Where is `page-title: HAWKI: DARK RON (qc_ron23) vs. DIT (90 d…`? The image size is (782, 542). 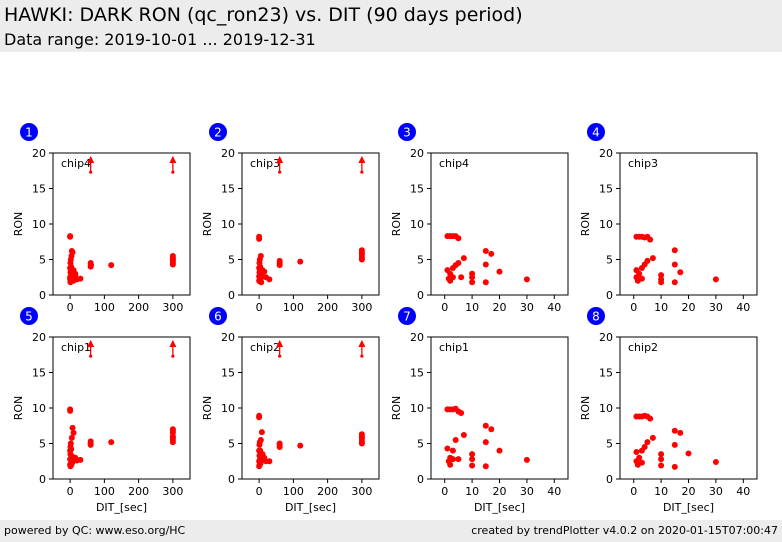
page-title: HAWKI: DARK RON (qc_ron23) vs. DIT (90 d… is located at coordinates (263, 15).